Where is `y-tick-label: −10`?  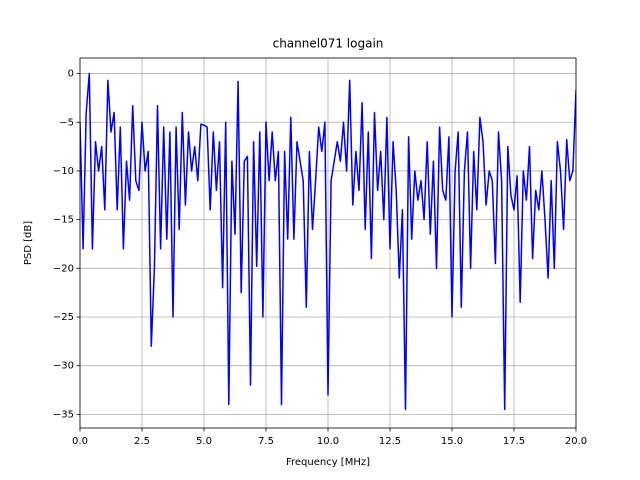 y-tick-label: −10 is located at coordinates (63, 171).